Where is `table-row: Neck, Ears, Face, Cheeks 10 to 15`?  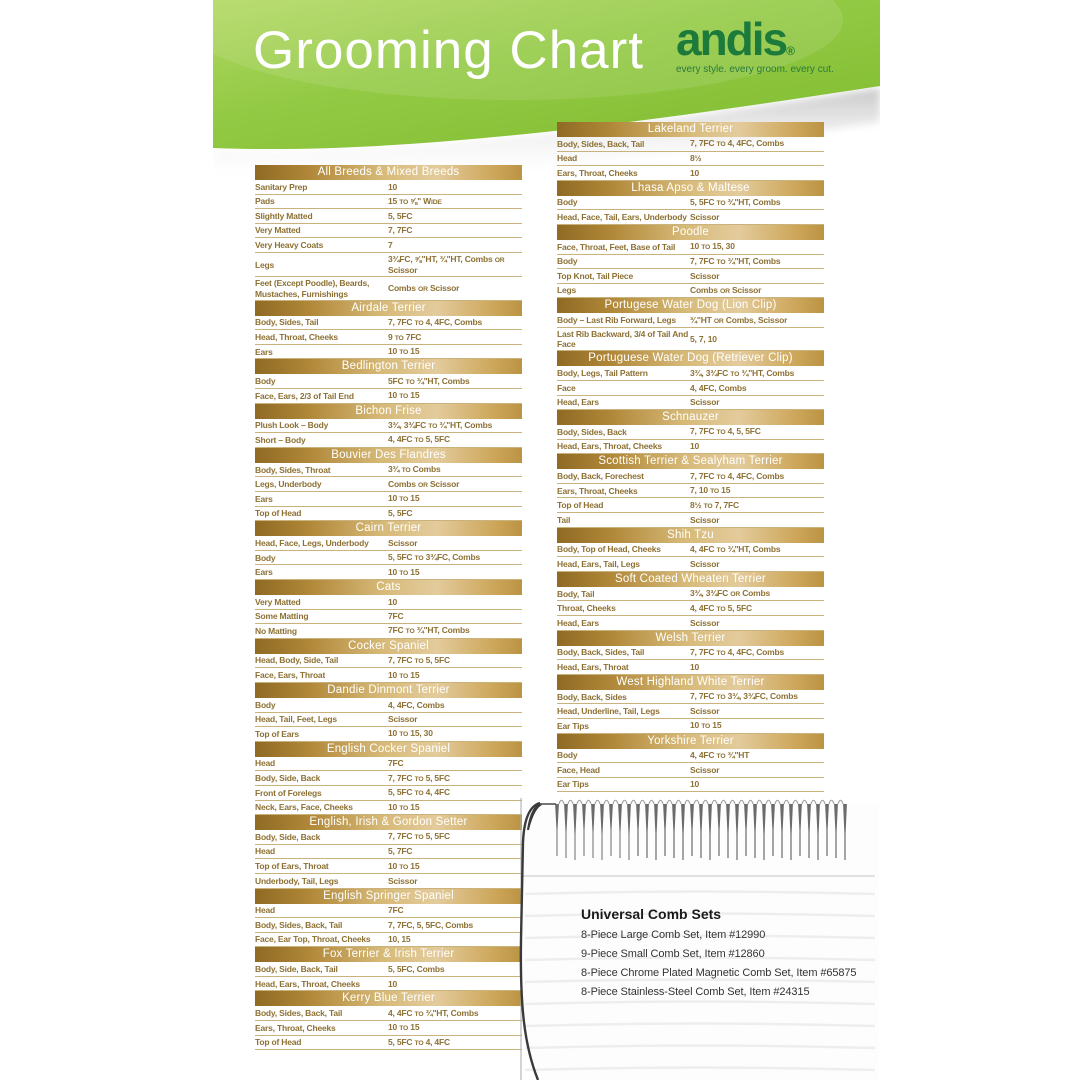 table-row: Neck, Ears, Face, Cheeks 10 to 15 is located at coordinates (388, 808).